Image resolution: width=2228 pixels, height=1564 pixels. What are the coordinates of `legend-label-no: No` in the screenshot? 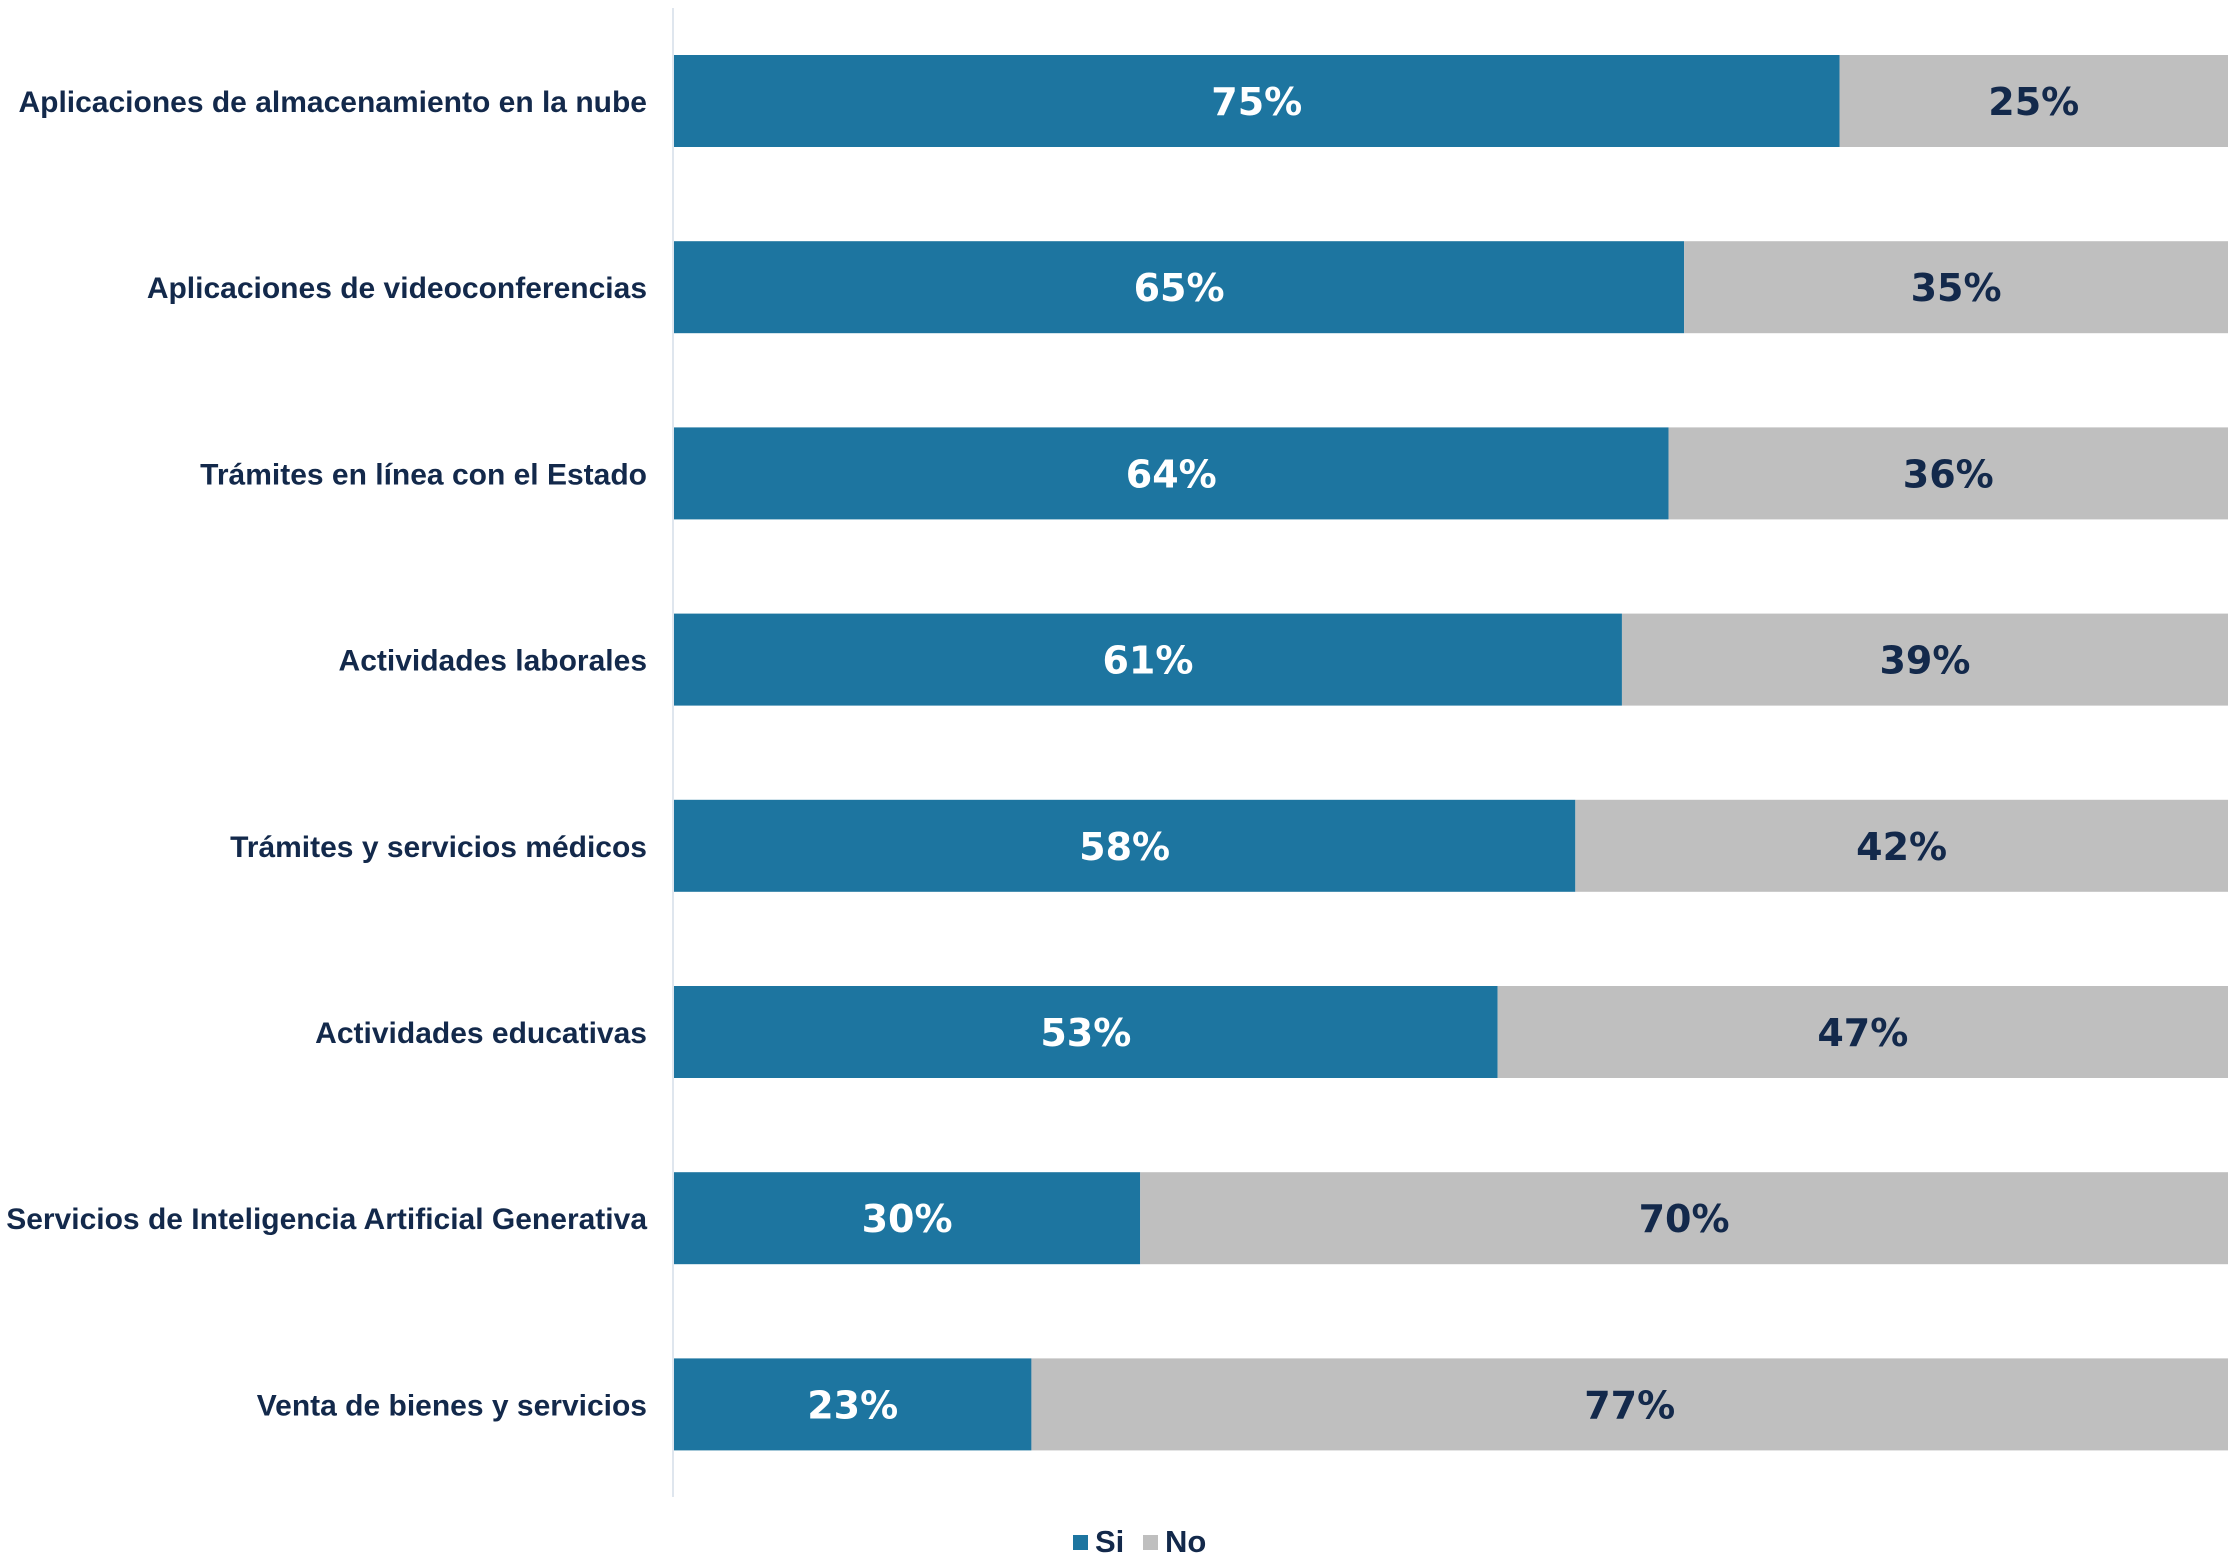 It's located at (1185, 1541).